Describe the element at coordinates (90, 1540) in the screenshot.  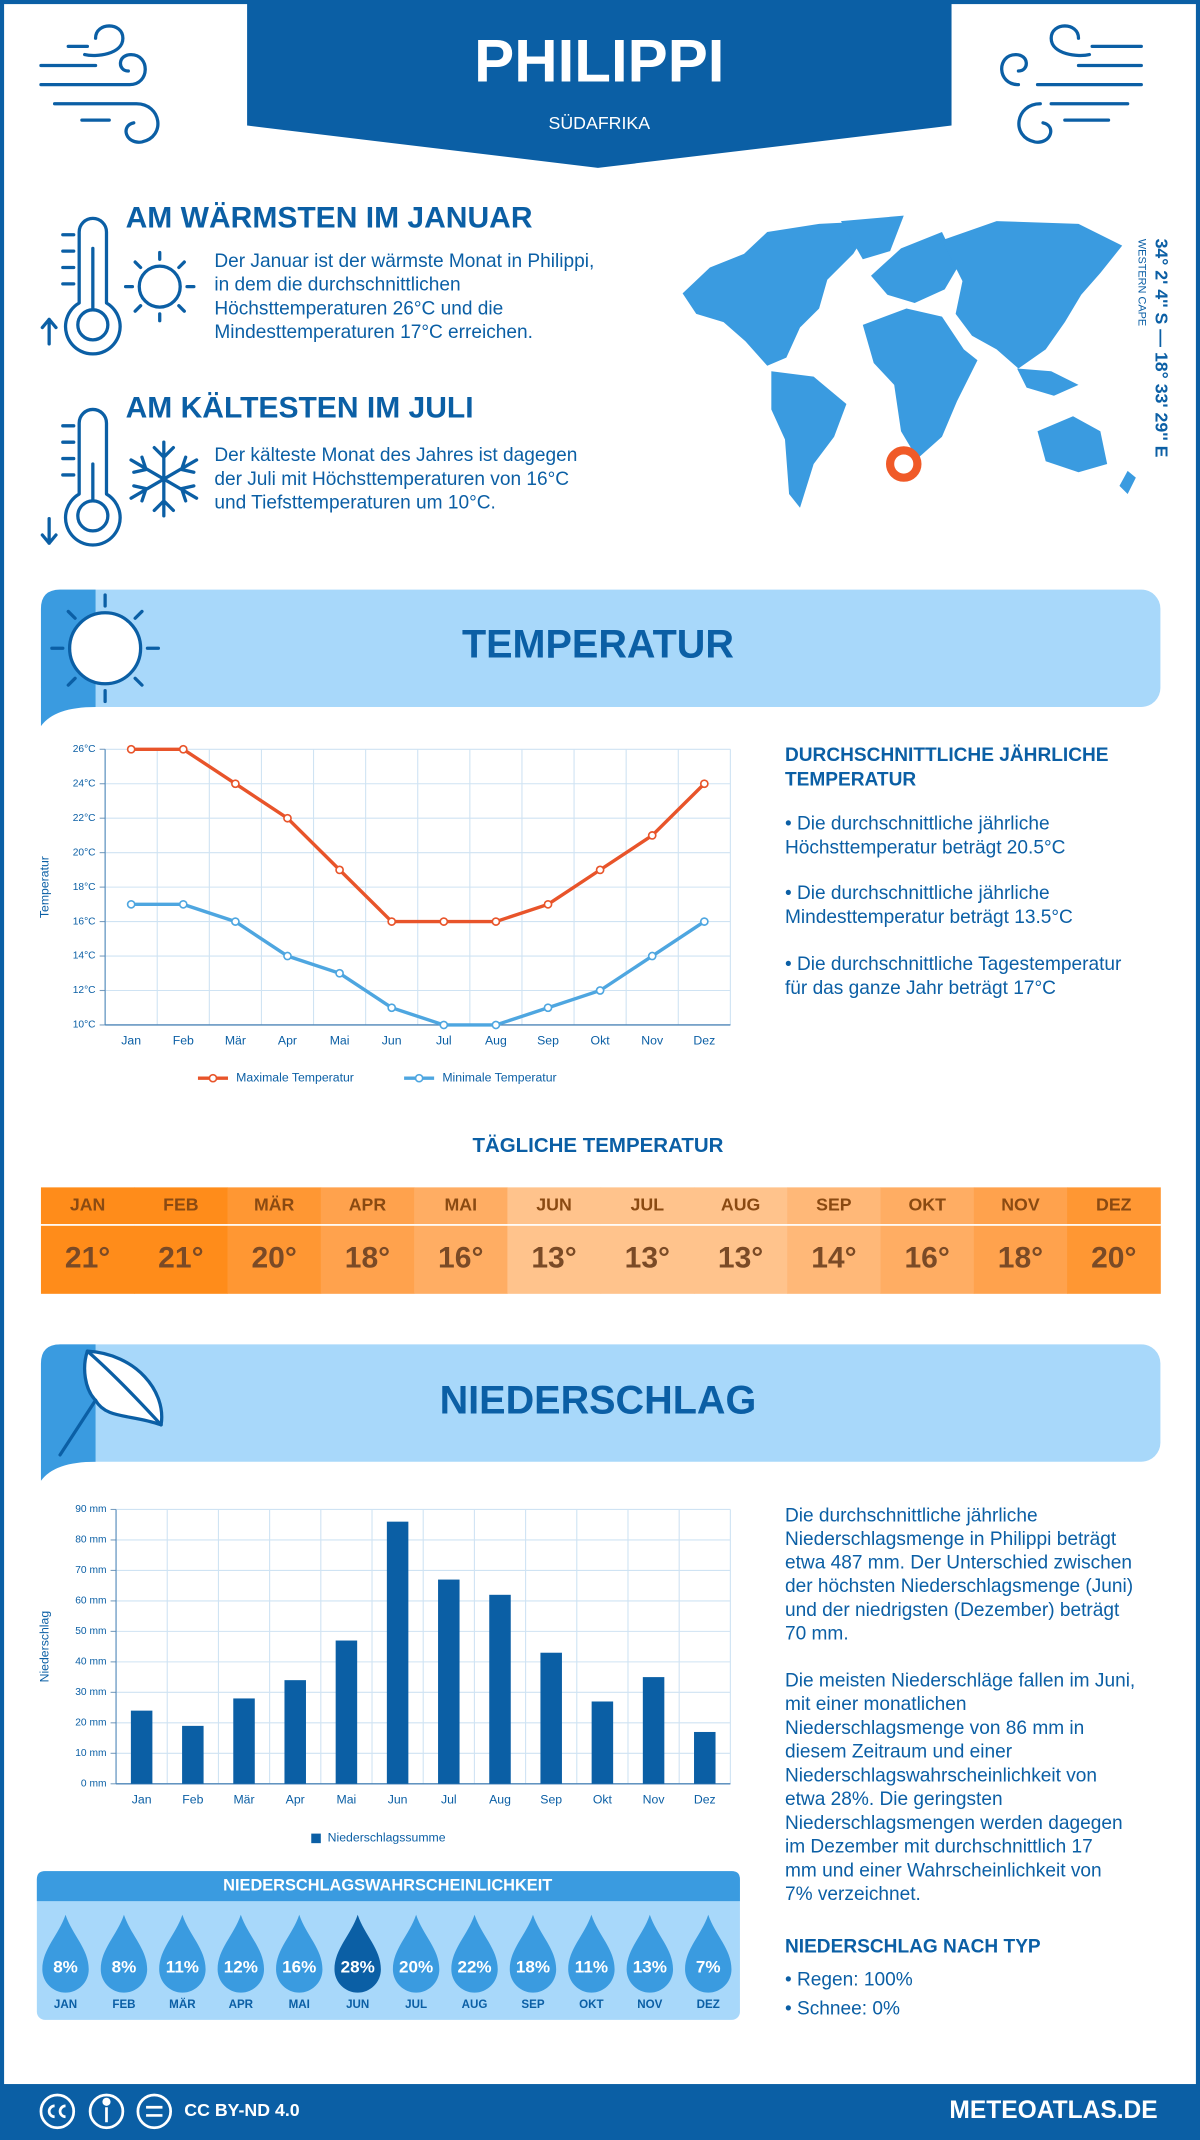
I see `y-tick-label: 80 mm` at that location.